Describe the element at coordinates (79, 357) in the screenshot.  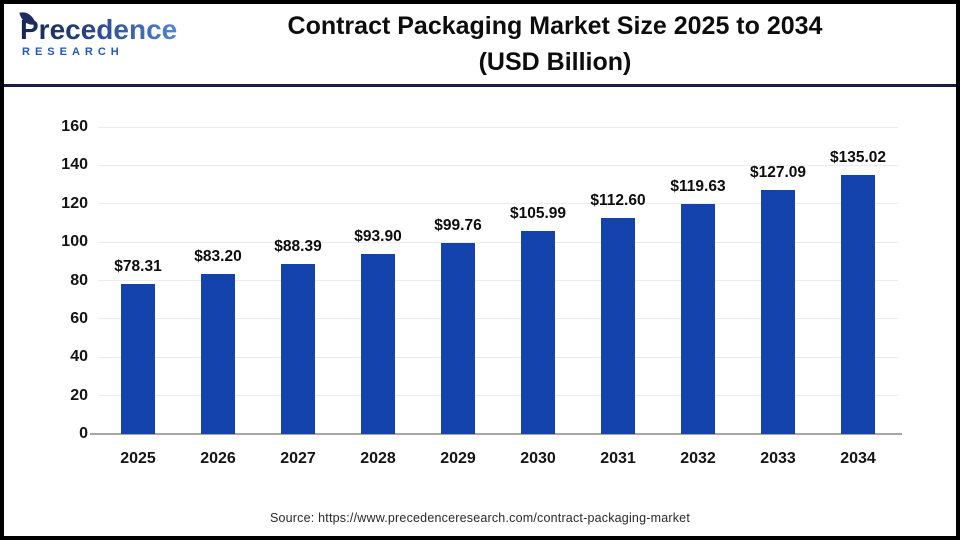
I see `y-tick-label-40: 40` at that location.